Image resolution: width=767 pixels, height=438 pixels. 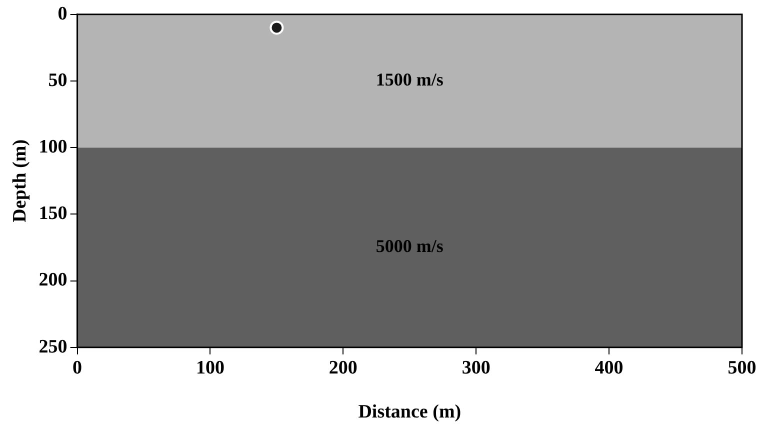 I want to click on x-tick-label: 200, so click(x=343, y=368).